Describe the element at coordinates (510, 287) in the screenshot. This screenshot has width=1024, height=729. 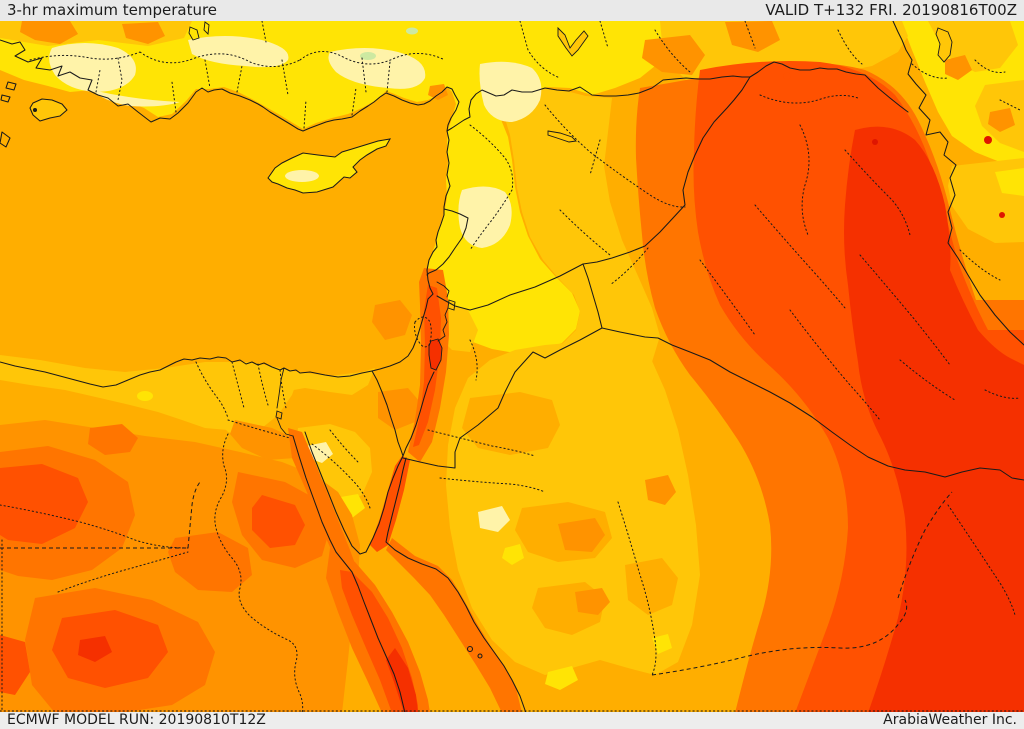
I see `border-syria-jordan` at that location.